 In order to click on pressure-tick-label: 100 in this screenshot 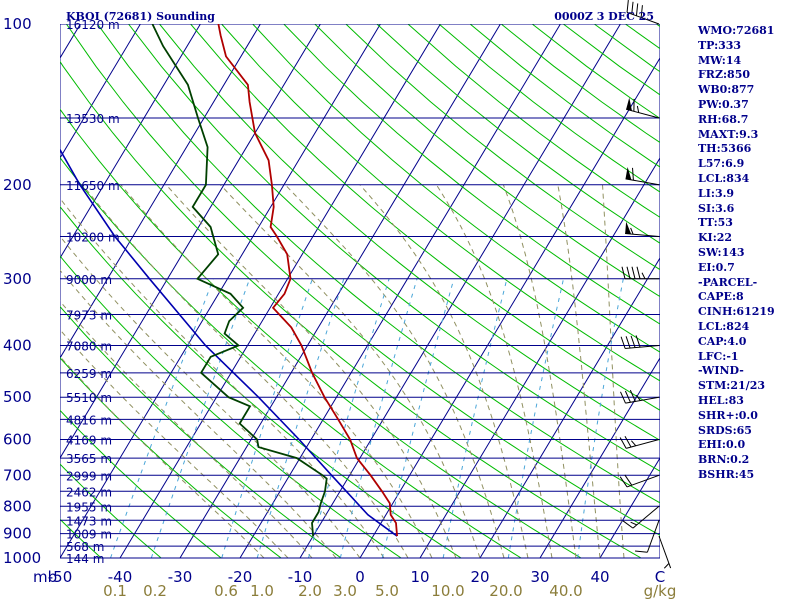, I will do `click(17, 24)`.